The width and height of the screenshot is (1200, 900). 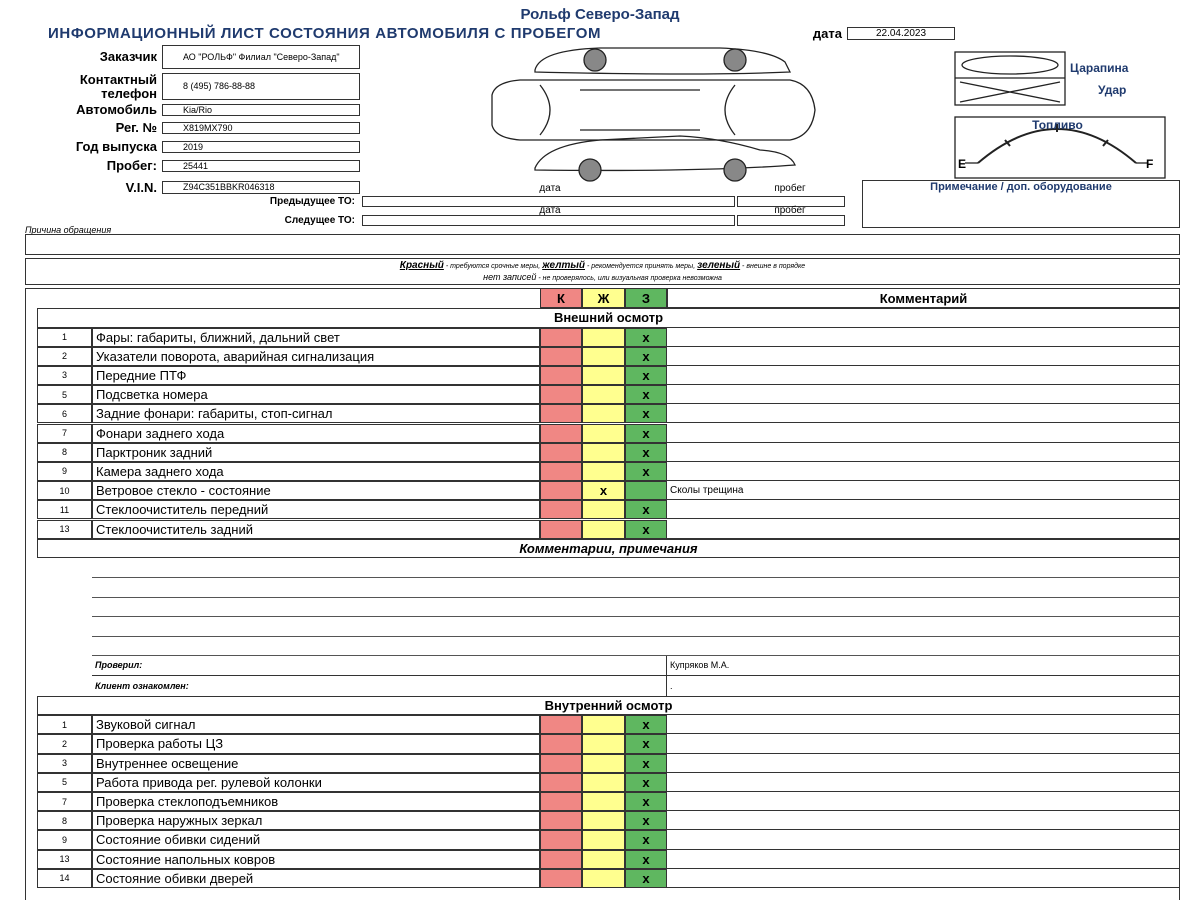 I want to click on color-key-text: зеленый, so click(x=719, y=265).